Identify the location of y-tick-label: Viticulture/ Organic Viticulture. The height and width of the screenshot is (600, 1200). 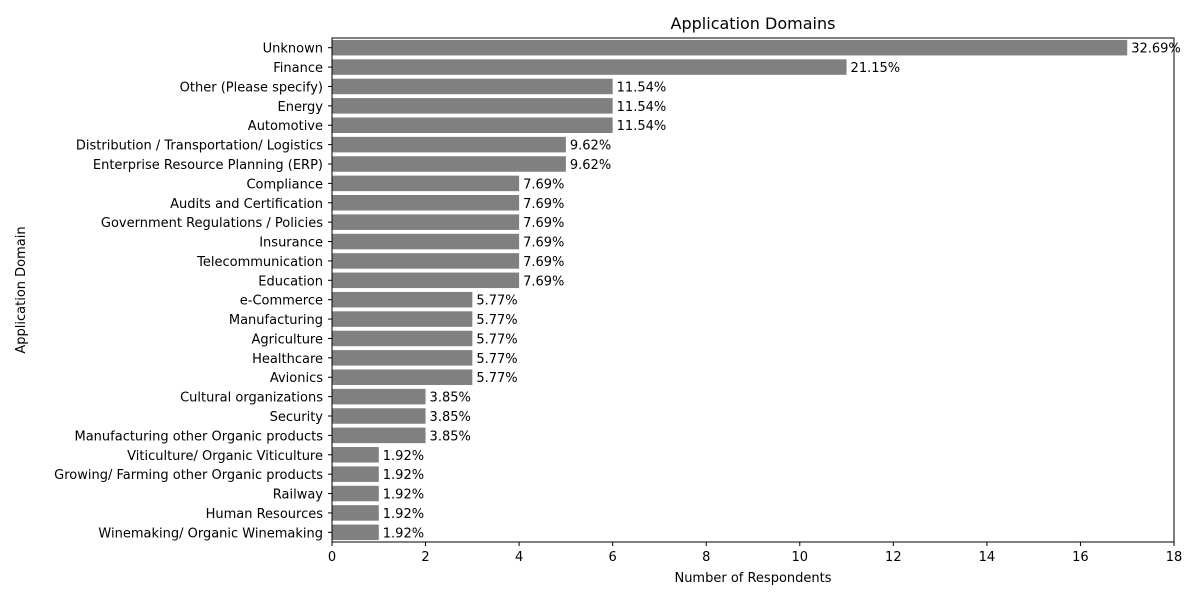
(225, 456).